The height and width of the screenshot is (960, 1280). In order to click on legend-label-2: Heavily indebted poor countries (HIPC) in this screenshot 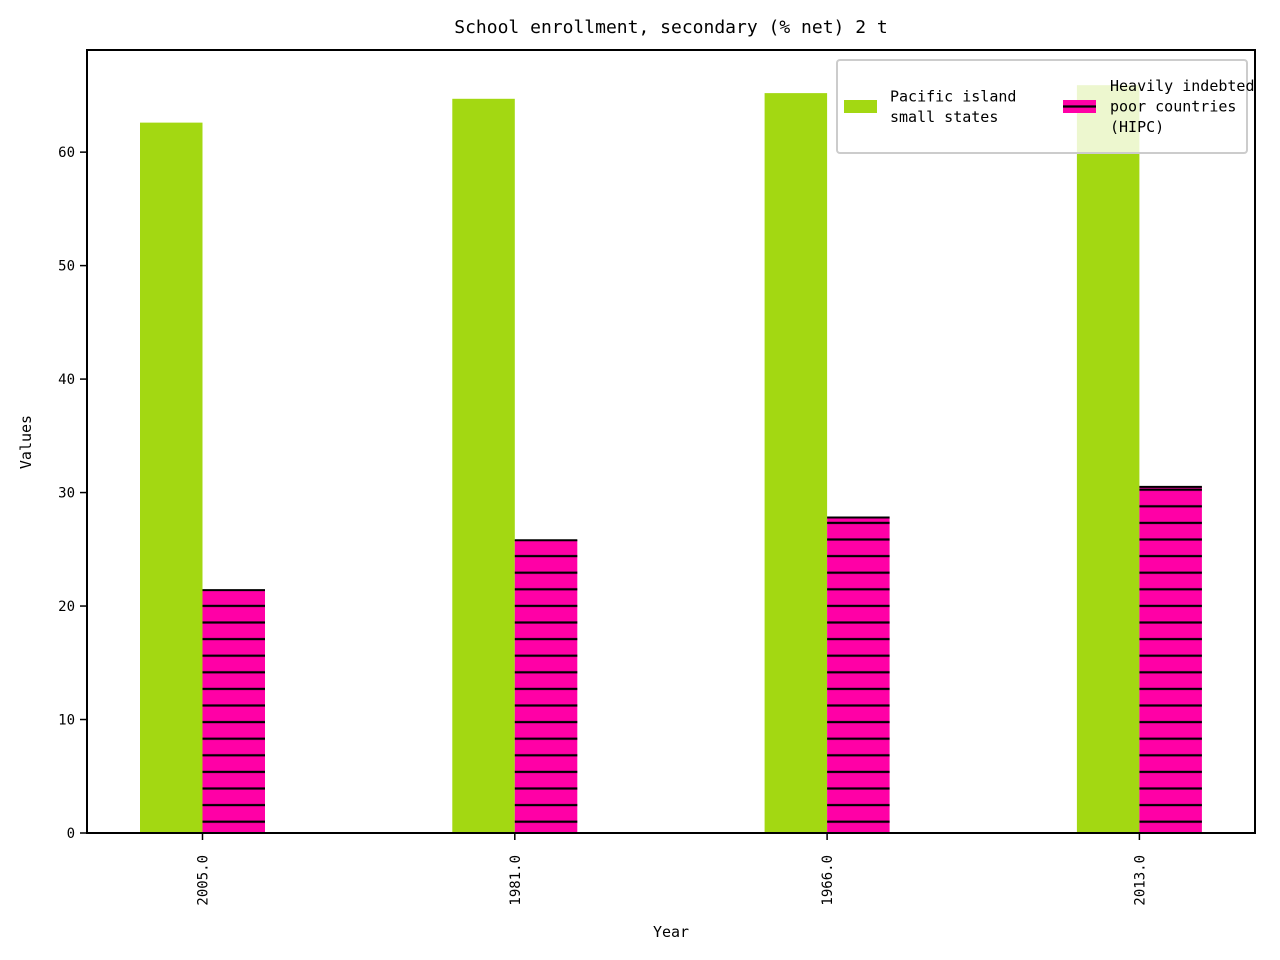, I will do `click(1182, 106)`.